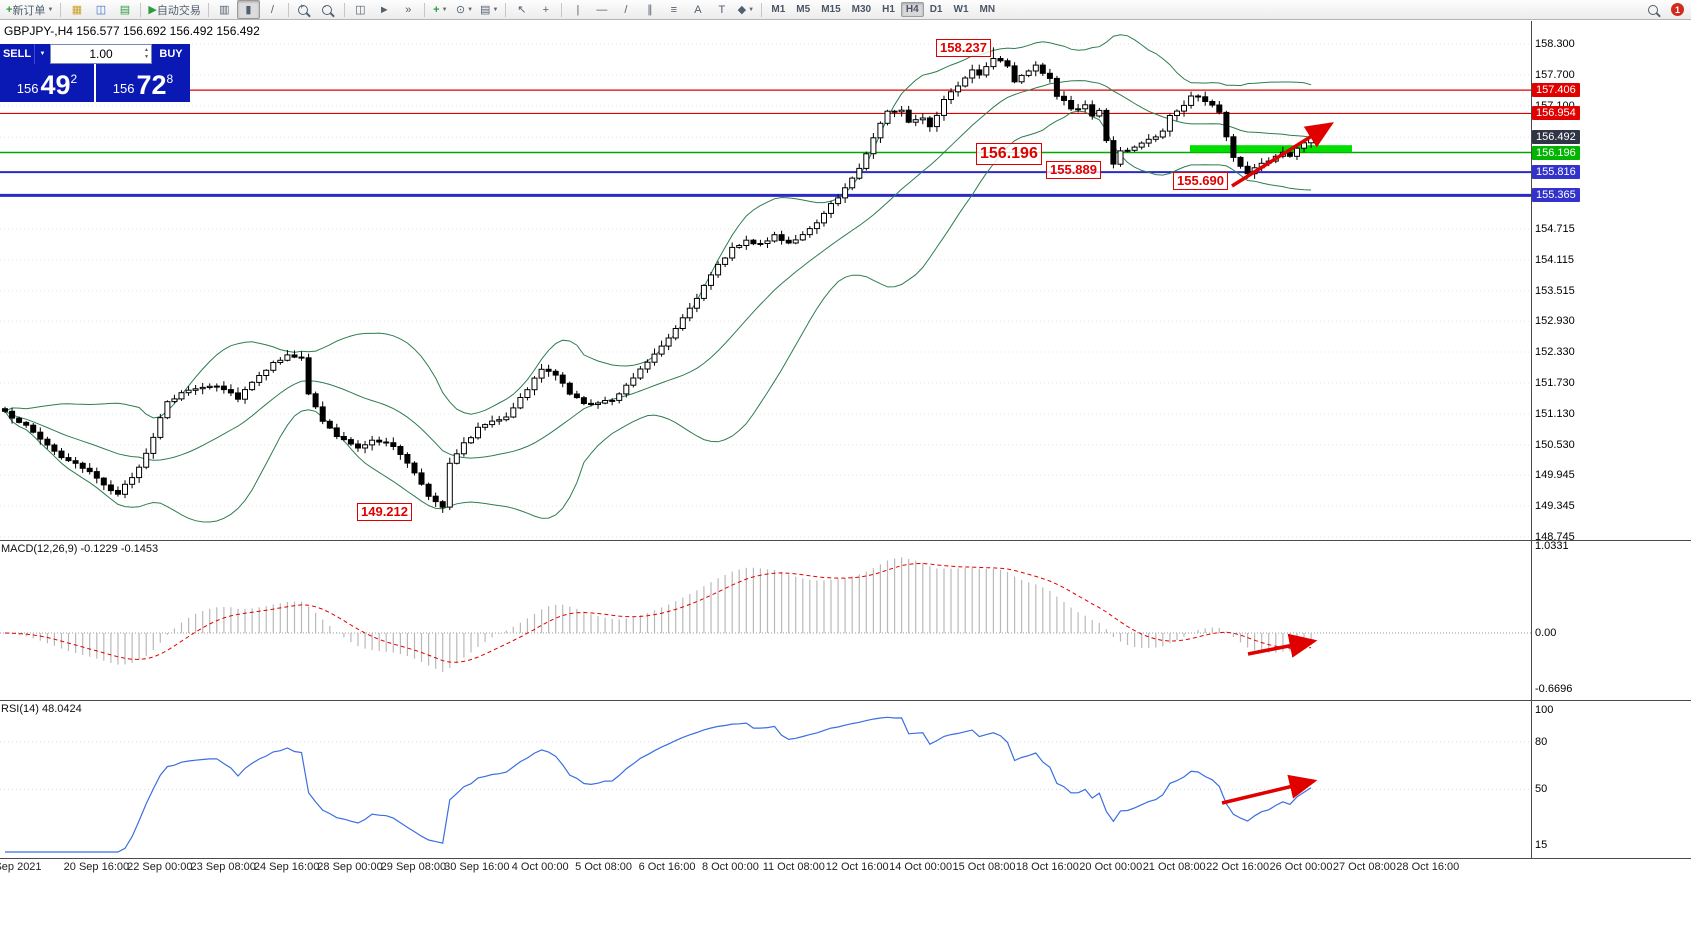  I want to click on time-axis-label: 28 Sep 00:00, so click(350, 867).